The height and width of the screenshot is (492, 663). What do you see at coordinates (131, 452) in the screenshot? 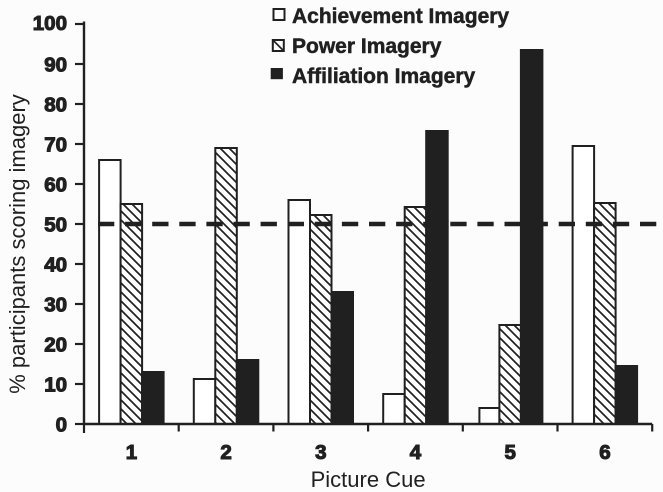
I see `svg-text: 1` at bounding box center [131, 452].